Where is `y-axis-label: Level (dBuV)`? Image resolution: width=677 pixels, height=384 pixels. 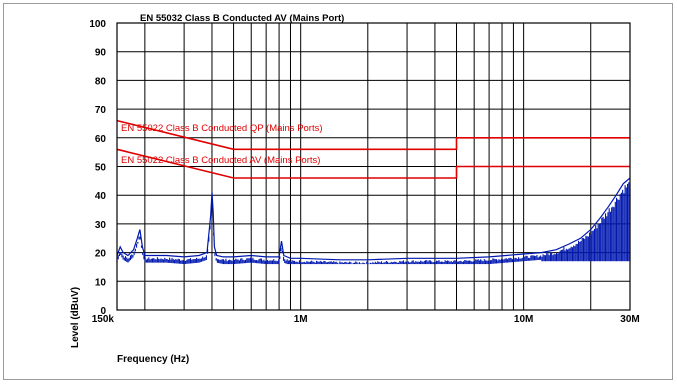
y-axis-label: Level (dBuV) is located at coordinates (75, 317).